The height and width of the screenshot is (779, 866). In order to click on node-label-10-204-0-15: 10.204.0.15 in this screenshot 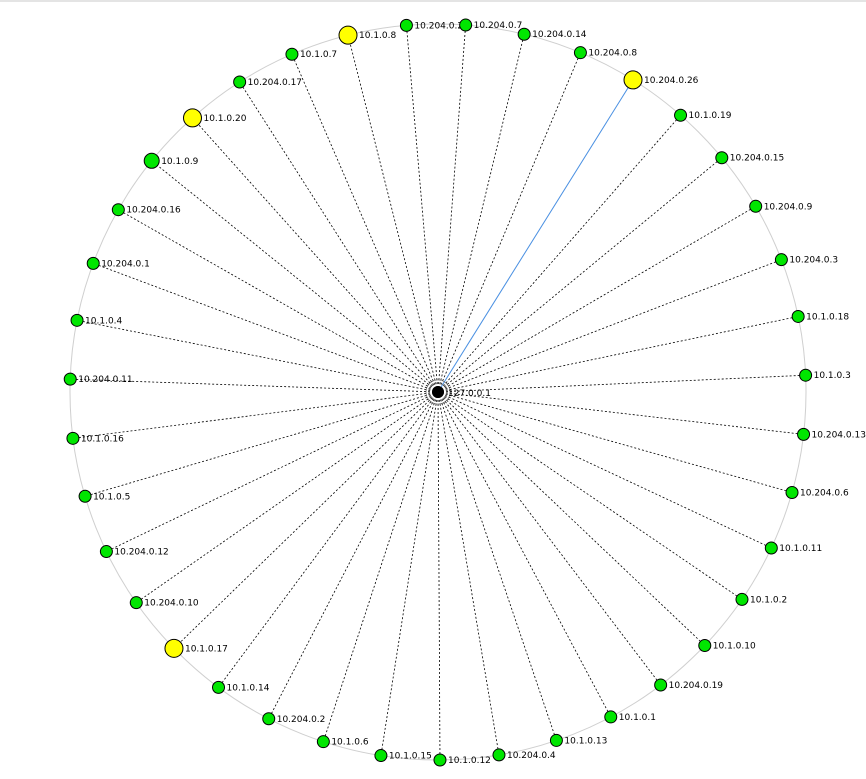, I will do `click(757, 159)`.